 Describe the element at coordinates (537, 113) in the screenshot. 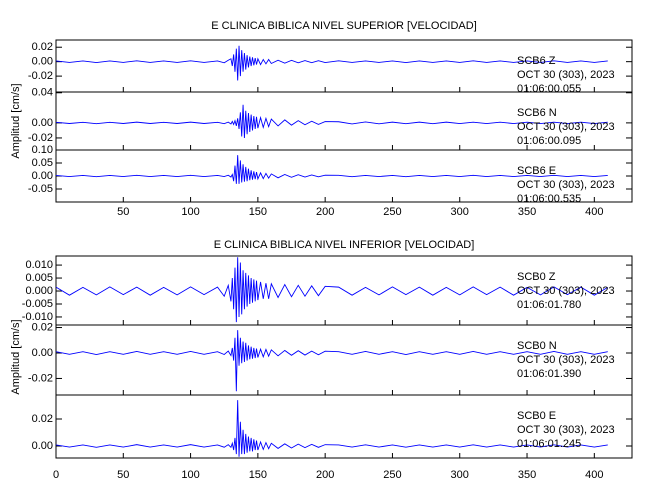

I see `station-label: SCB6 N` at that location.